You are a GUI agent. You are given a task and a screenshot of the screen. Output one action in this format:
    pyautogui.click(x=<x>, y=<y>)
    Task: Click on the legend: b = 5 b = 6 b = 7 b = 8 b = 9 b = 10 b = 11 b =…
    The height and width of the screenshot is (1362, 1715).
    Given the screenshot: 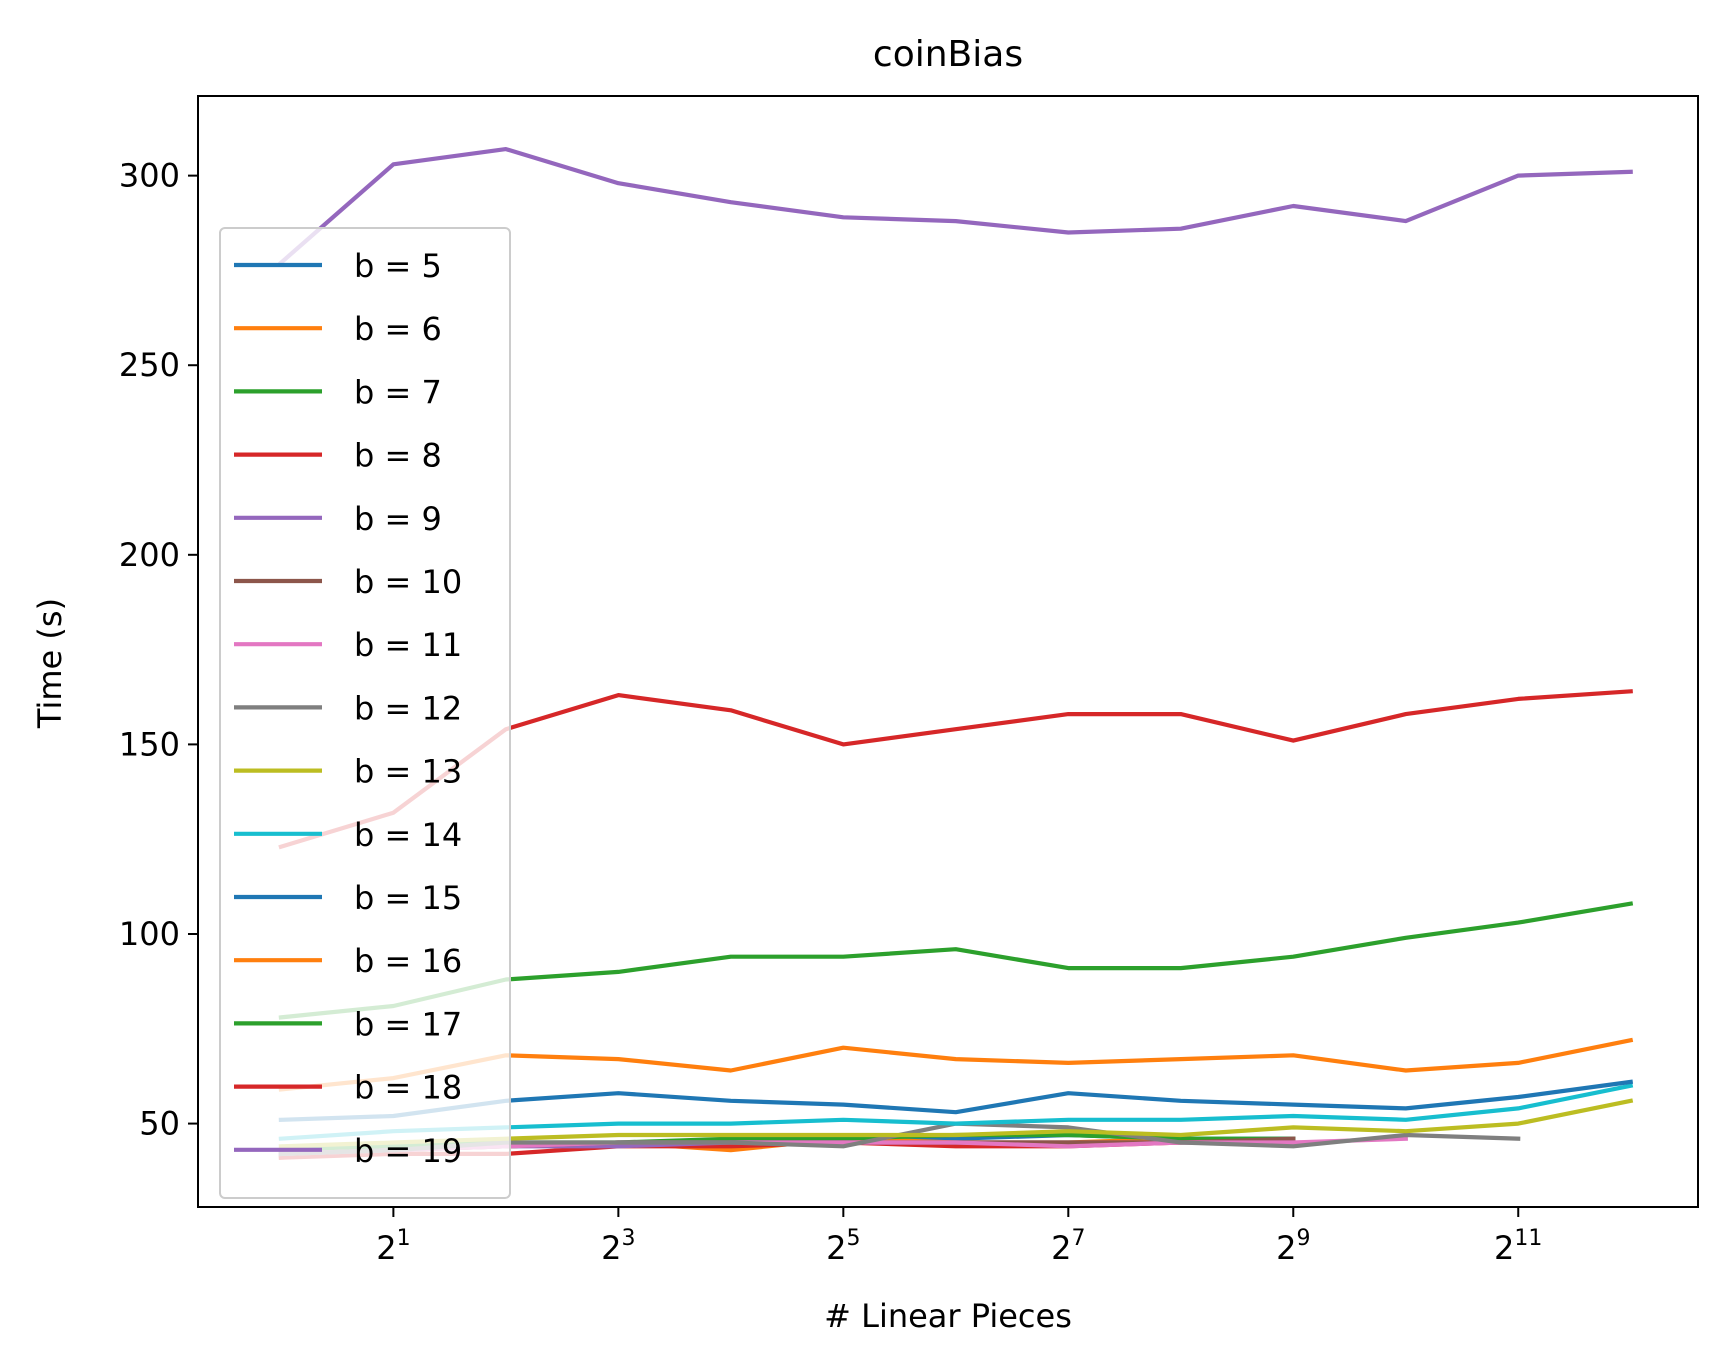 What is the action you would take?
    pyautogui.click(x=365, y=713)
    